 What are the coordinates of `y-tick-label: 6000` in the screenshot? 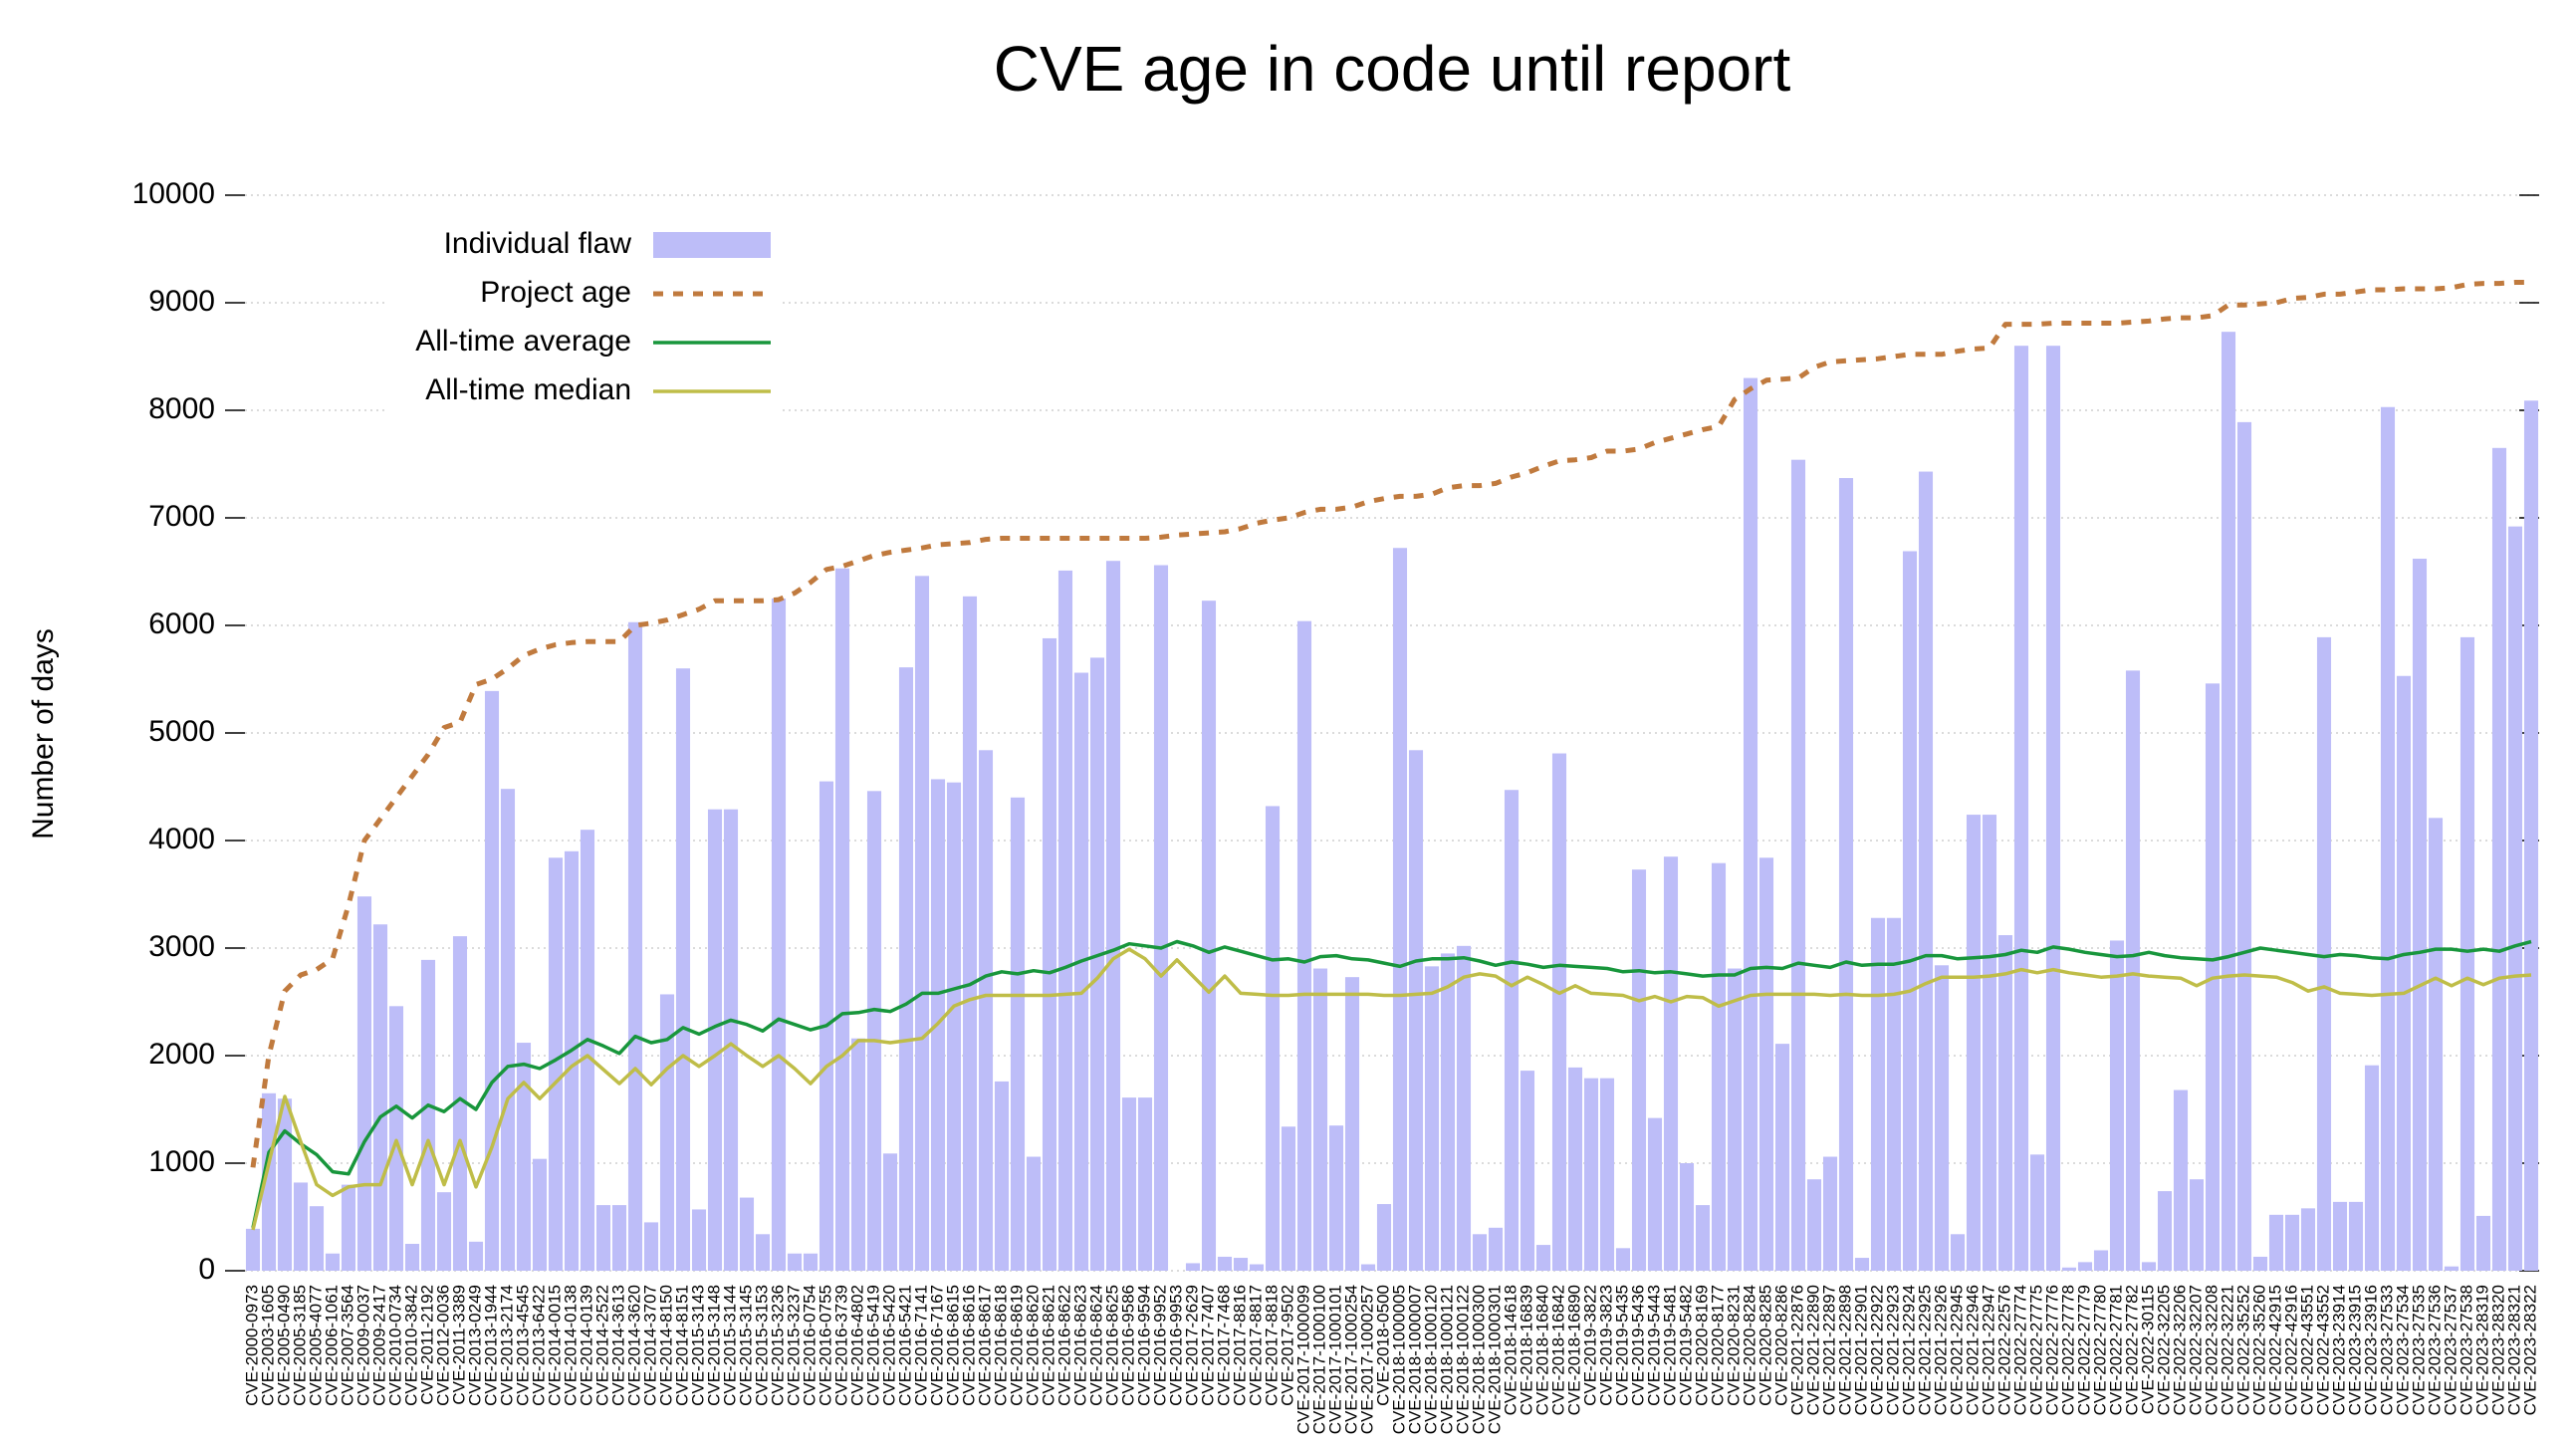 It's located at (181, 624).